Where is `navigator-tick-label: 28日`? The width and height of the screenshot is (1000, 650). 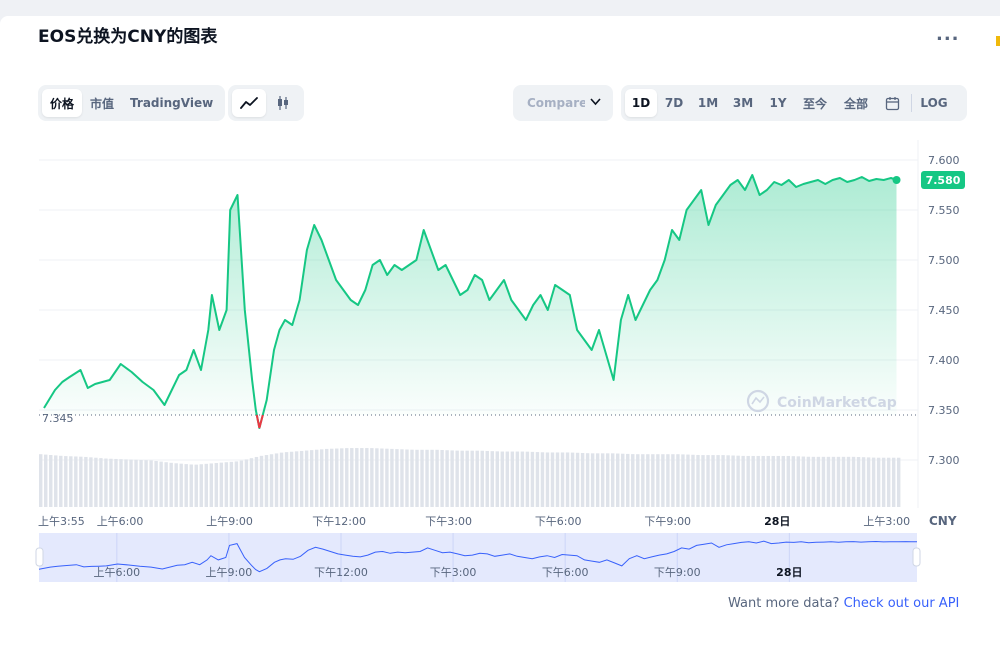
navigator-tick-label: 28日 is located at coordinates (789, 572).